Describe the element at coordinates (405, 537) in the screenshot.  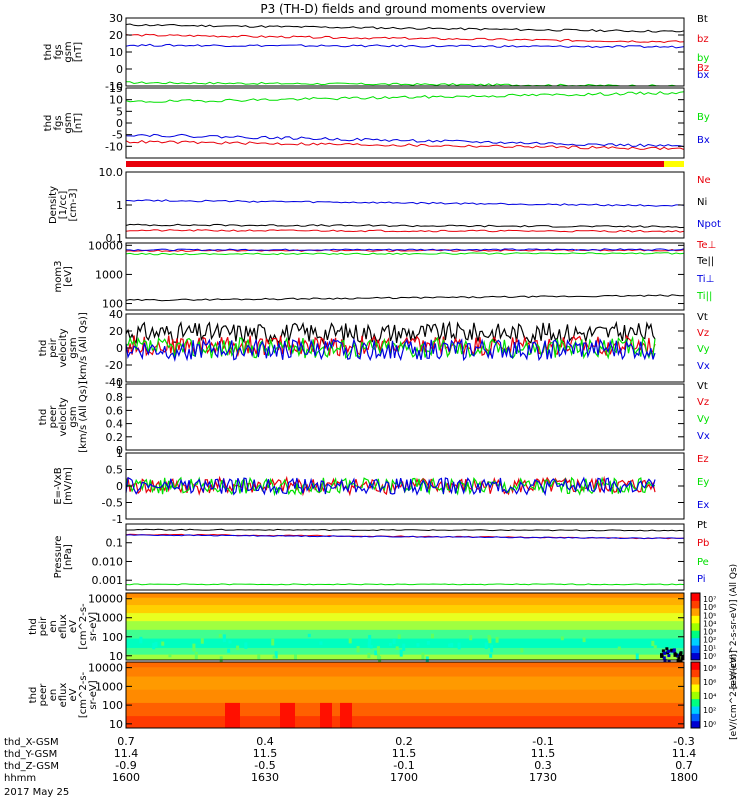
I see `series-Pi` at that location.